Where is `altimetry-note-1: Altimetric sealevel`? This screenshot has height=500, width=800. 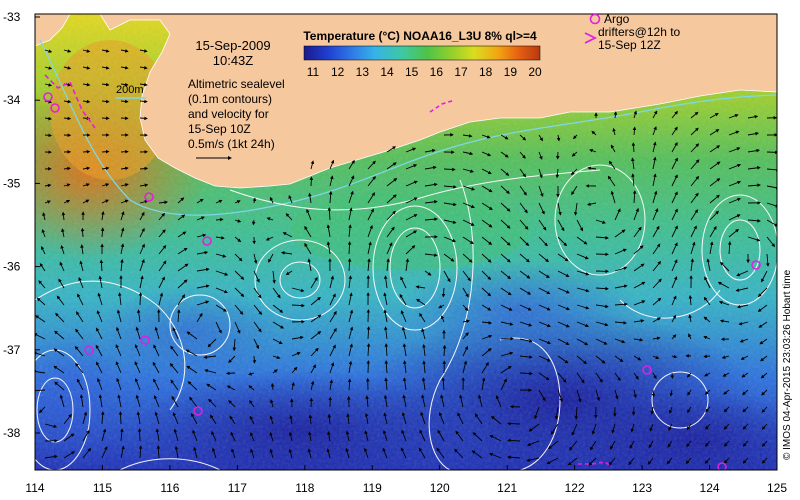
altimetry-note-1: Altimetric sealevel is located at coordinates (236, 84).